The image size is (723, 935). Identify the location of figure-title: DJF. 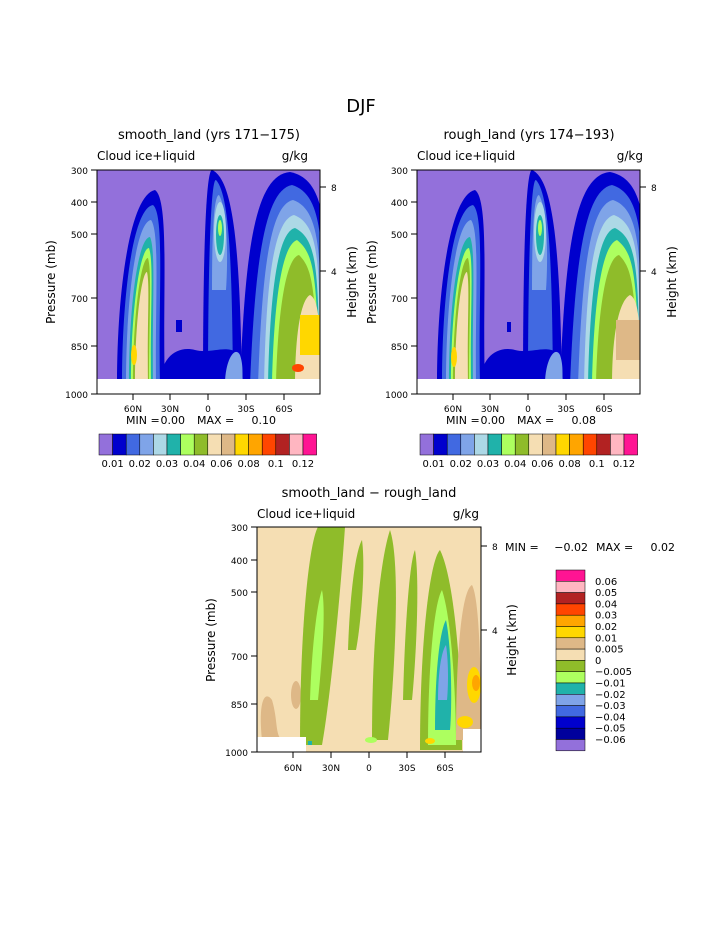
(361, 106).